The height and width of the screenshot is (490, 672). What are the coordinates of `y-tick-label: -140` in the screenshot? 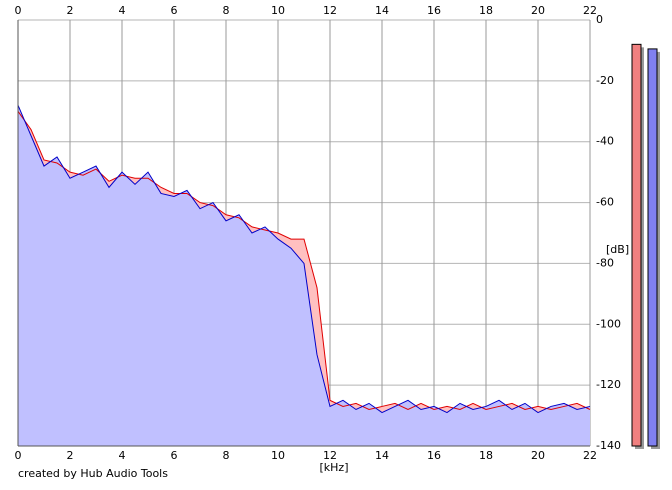 It's located at (608, 445).